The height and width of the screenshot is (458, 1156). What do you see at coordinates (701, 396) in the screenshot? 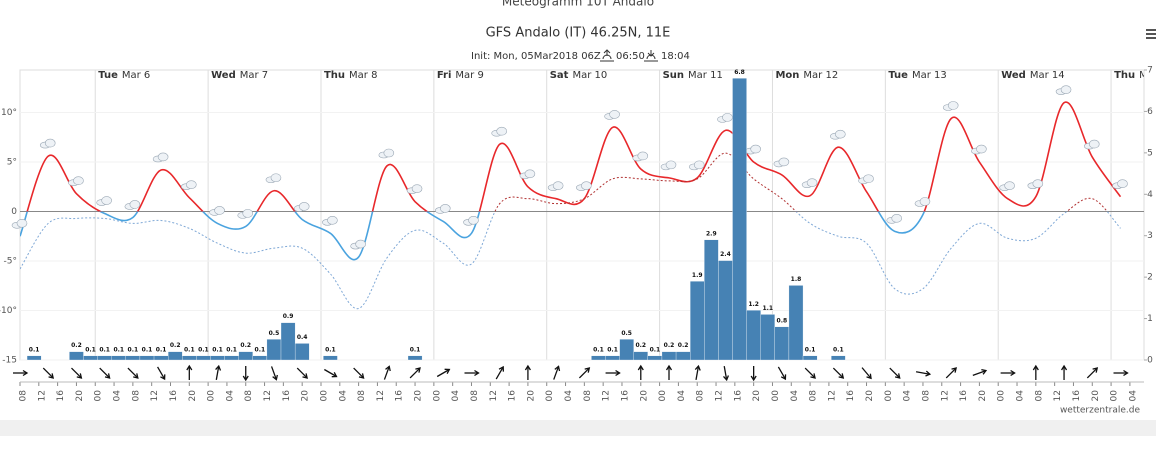
I see `x-tick-label: 08` at bounding box center [701, 396].